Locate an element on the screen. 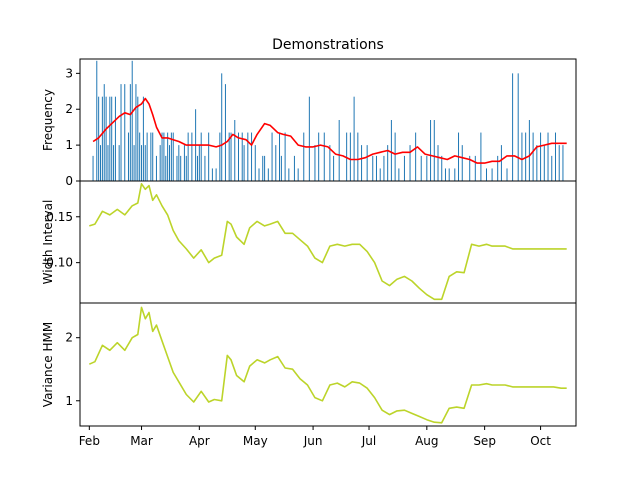 This screenshot has width=640, height=484. chart-title: Demonstrations is located at coordinates (328, 45).